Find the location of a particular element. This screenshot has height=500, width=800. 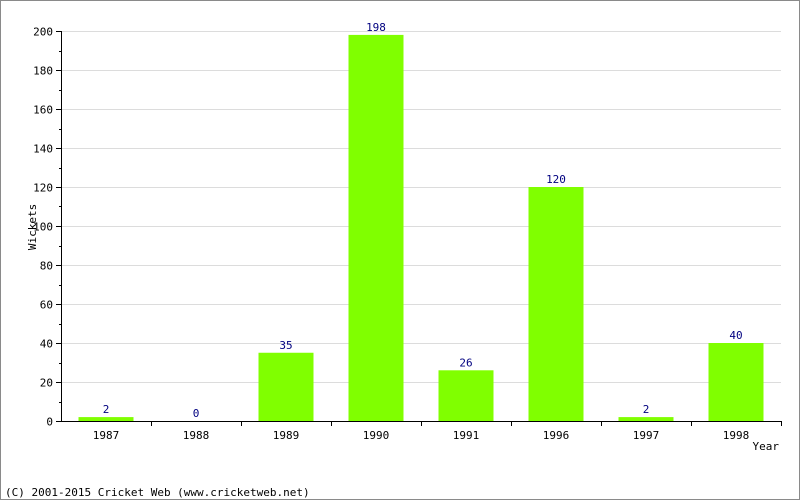

y-tick-label: 200 is located at coordinates (43, 32).